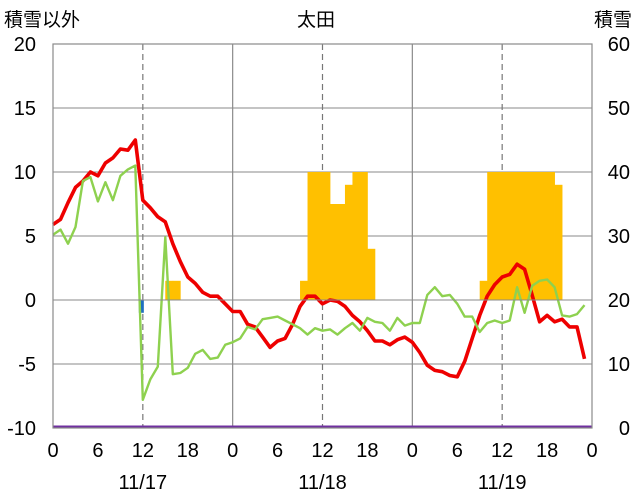 This screenshot has height=501, width=636. I want to click on precip-bar, so click(141, 306).